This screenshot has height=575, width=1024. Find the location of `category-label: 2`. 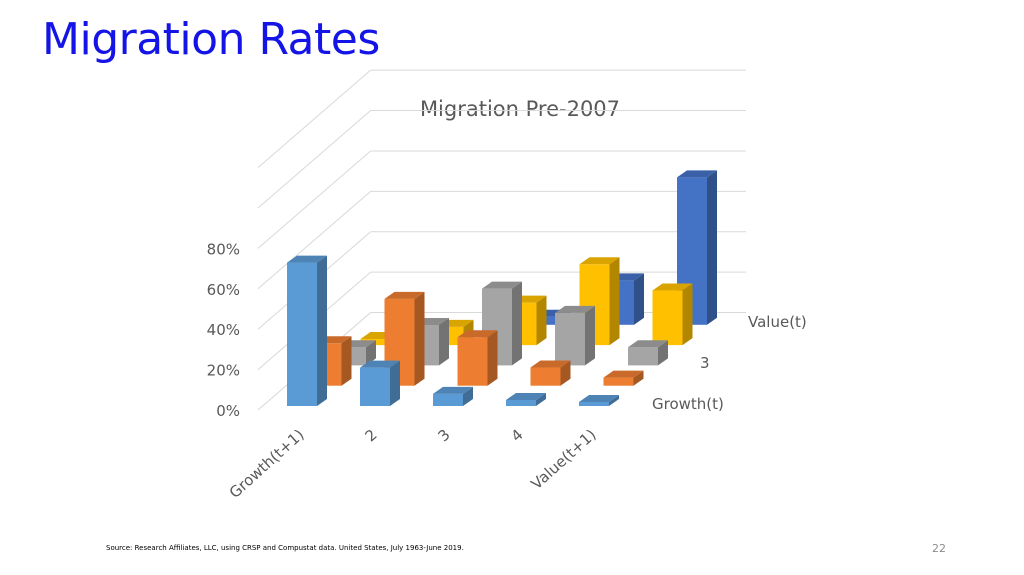

category-label: 2 is located at coordinates (371, 436).